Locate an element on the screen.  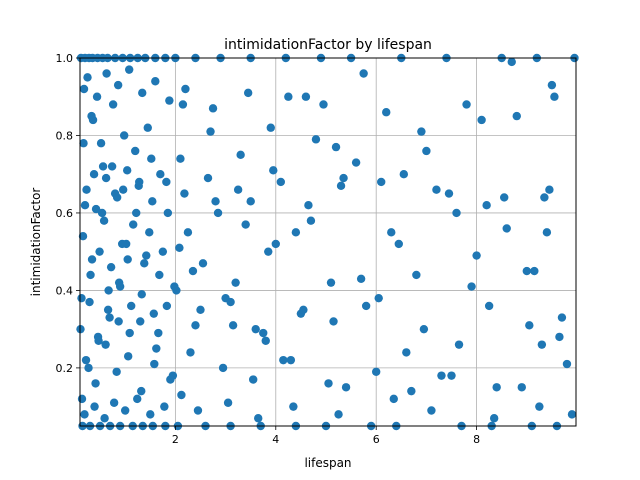
y-tick-label: 0.4 is located at coordinates (65, 290).